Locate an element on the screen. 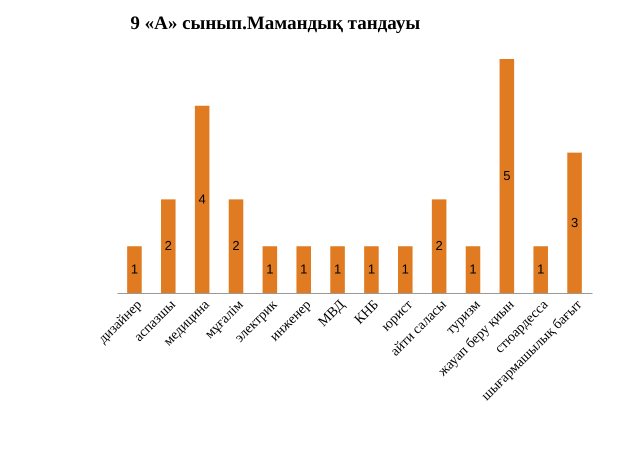 This screenshot has width=637, height=454. data-label: 3 is located at coordinates (574, 222).